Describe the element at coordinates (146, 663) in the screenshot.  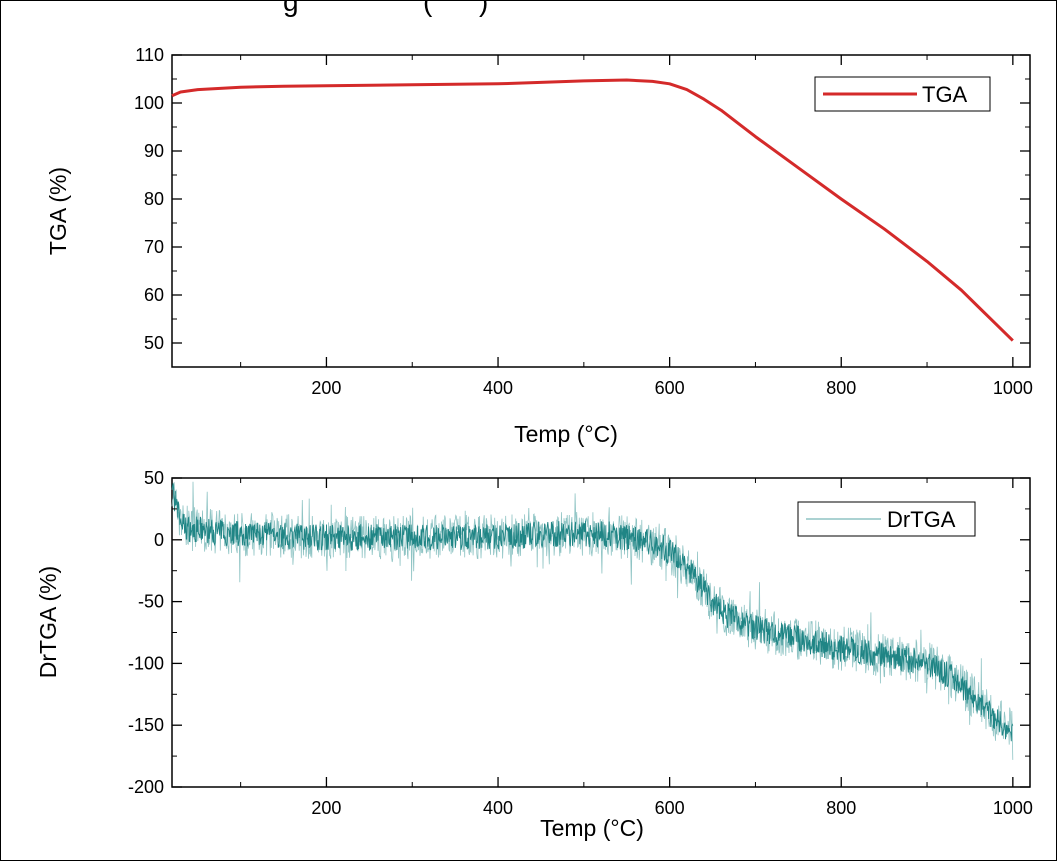
I see `y-tick-label: -100` at that location.